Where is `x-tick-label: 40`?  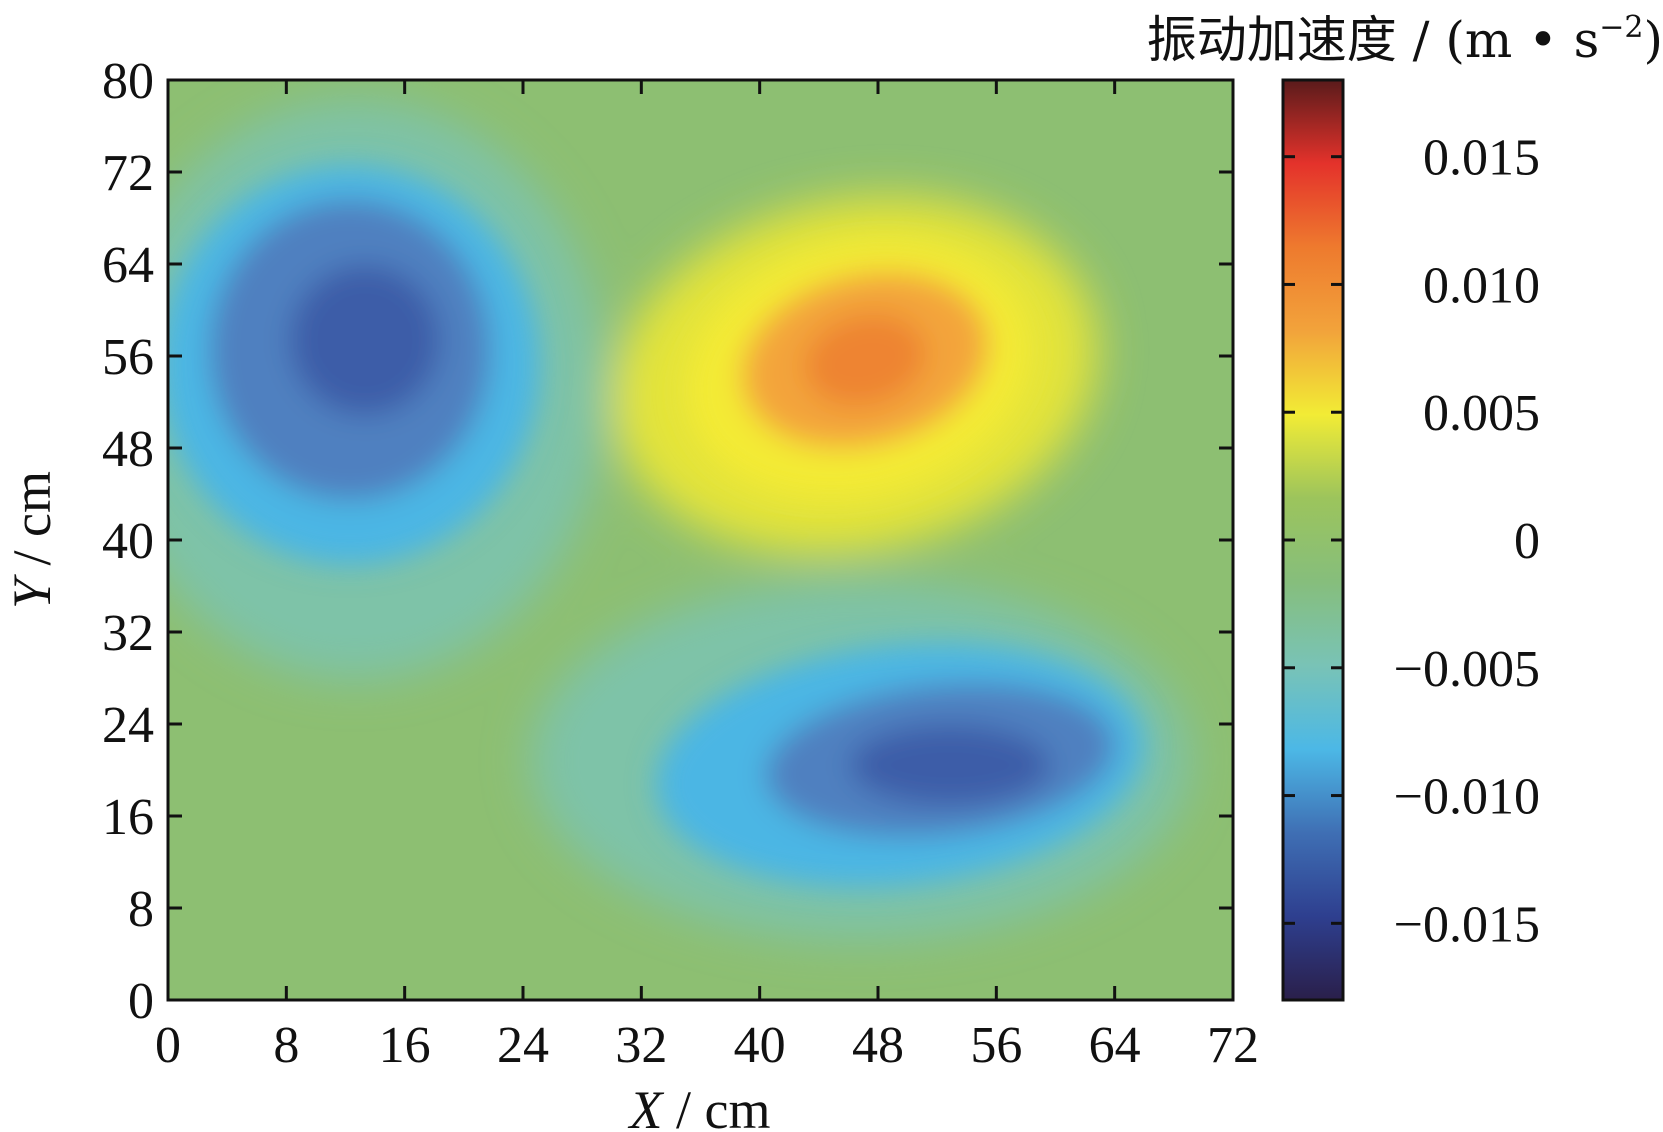 x-tick-label: 40 is located at coordinates (760, 1045).